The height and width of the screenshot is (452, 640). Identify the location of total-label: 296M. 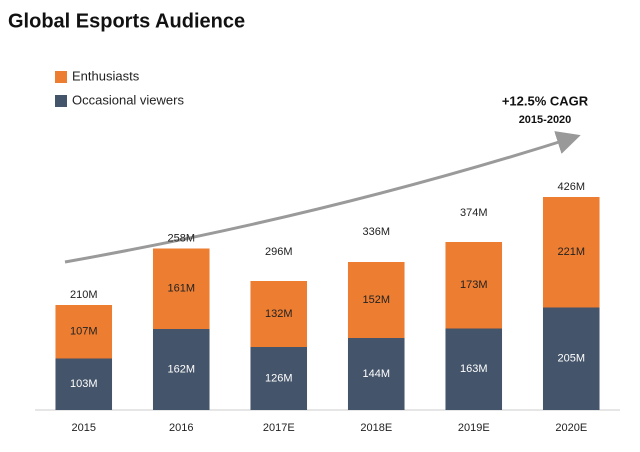
(279, 252).